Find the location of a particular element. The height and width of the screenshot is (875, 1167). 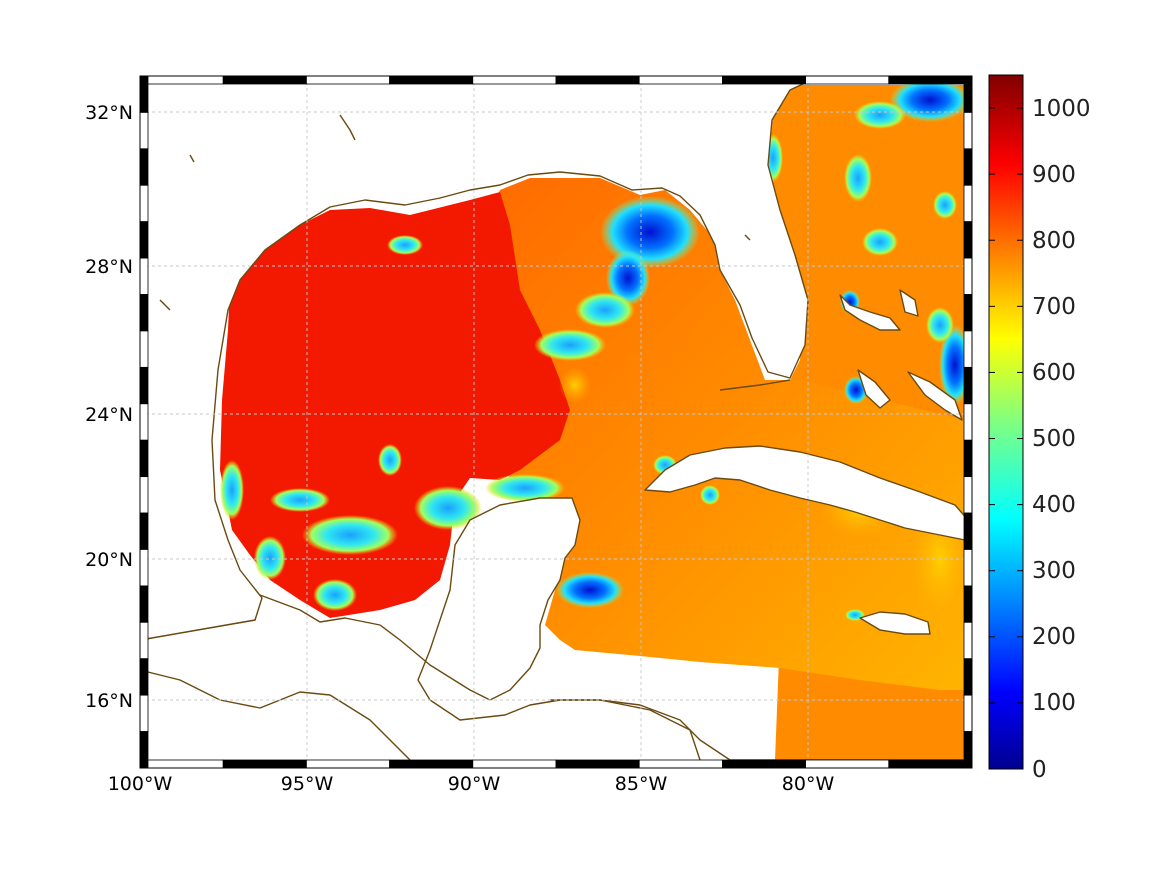

colorbar-tick-label: 400 is located at coordinates (1054, 505).